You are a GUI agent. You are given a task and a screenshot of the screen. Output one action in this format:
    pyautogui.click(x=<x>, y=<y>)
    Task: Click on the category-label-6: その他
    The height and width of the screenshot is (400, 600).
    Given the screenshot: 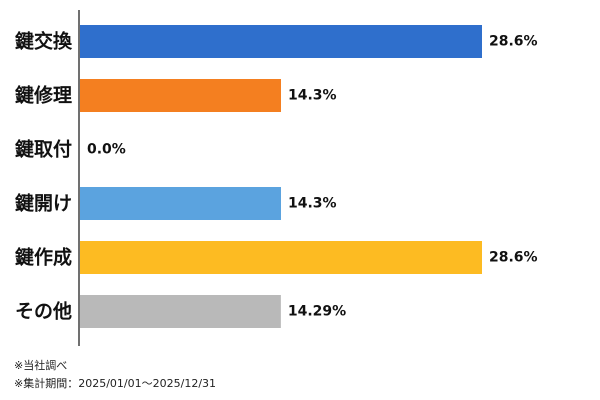 What is the action you would take?
    pyautogui.click(x=43, y=311)
    